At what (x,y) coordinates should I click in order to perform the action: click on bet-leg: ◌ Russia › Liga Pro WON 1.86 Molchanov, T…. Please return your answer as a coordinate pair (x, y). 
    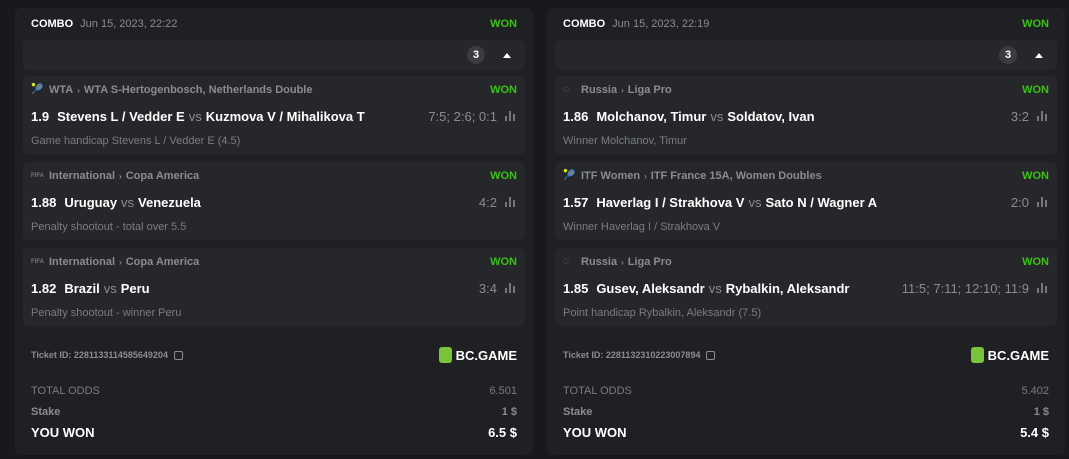
    Looking at the image, I should click on (806, 115).